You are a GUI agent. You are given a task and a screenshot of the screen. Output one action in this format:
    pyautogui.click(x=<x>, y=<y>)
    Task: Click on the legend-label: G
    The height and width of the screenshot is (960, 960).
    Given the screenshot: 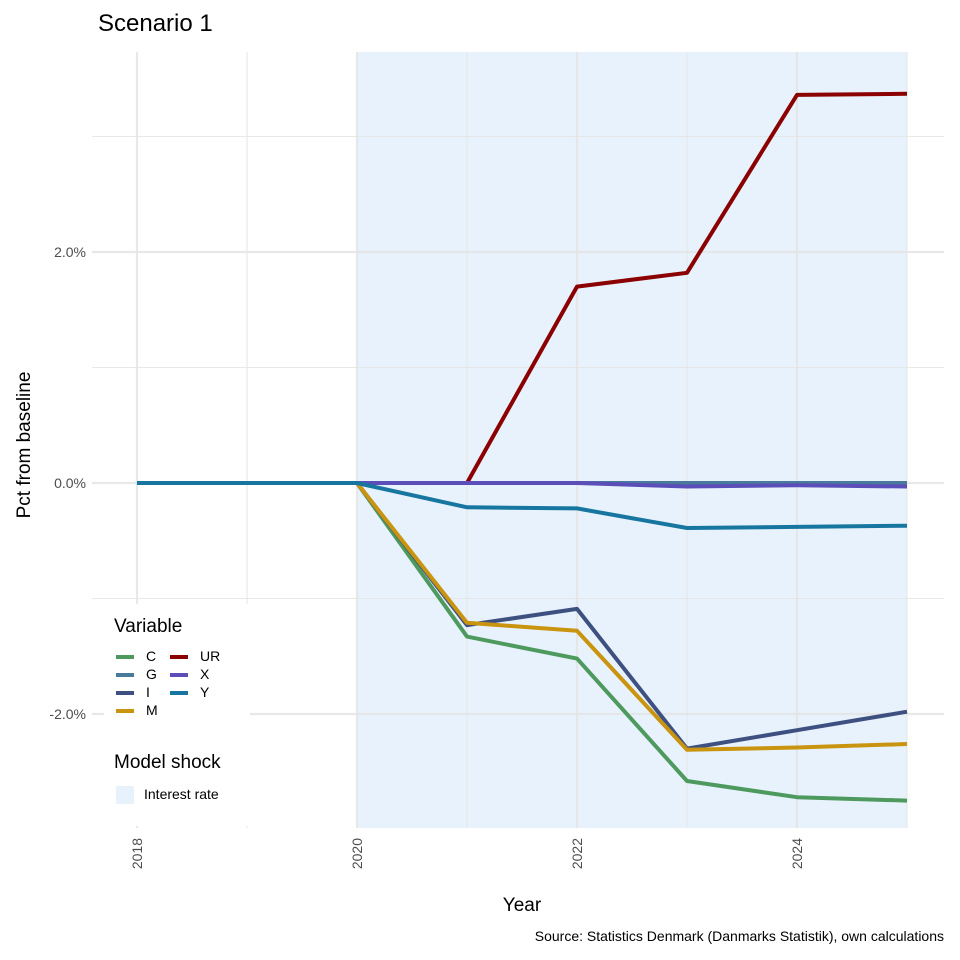 What is the action you would take?
    pyautogui.click(x=151, y=674)
    